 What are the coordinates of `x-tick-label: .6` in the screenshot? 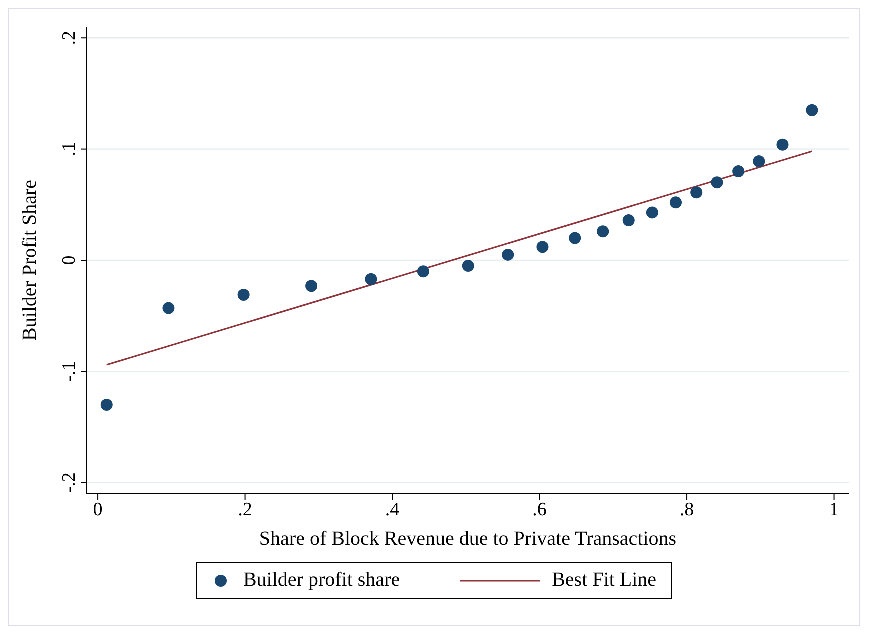 It's located at (539, 509).